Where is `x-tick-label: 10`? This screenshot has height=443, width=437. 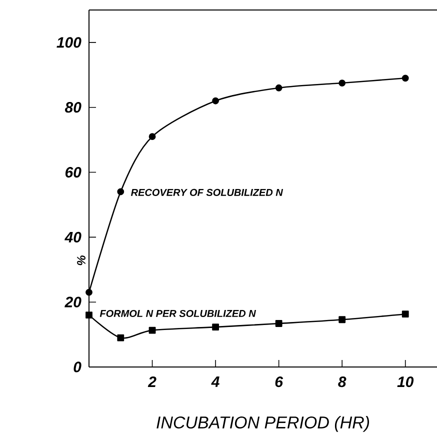 x-tick-label: 10 is located at coordinates (405, 382).